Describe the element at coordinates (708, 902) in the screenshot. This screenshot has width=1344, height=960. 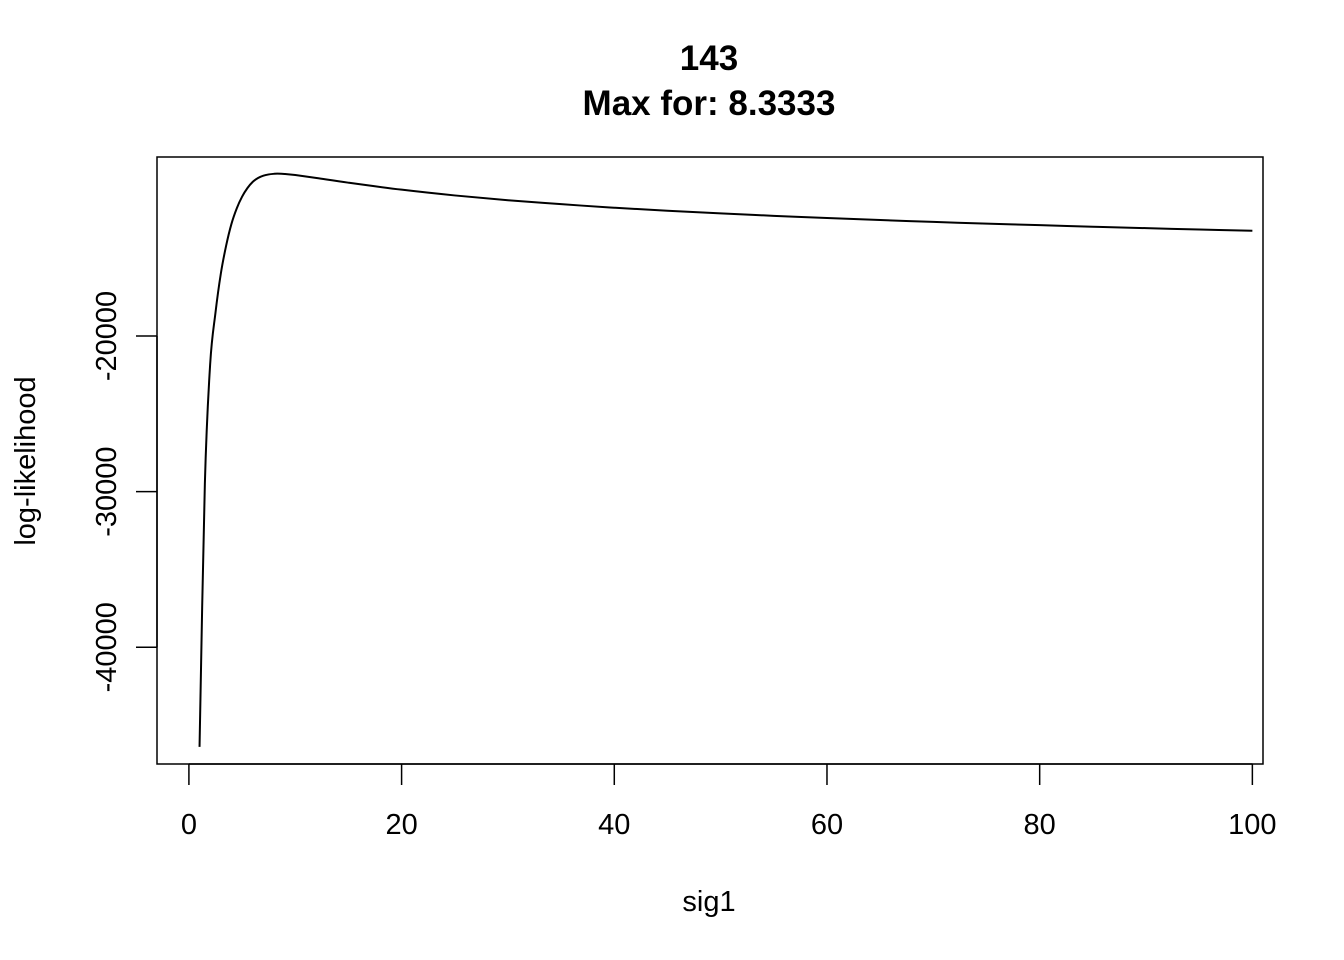
I see `x-axis-label: sig1` at that location.